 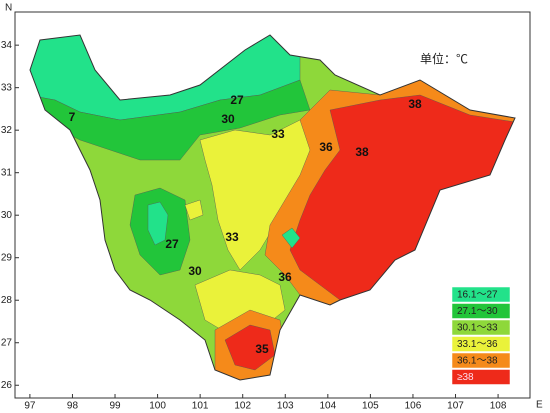 What do you see at coordinates (477, 328) in the screenshot?
I see `legend-label: 30.1～33` at bounding box center [477, 328].